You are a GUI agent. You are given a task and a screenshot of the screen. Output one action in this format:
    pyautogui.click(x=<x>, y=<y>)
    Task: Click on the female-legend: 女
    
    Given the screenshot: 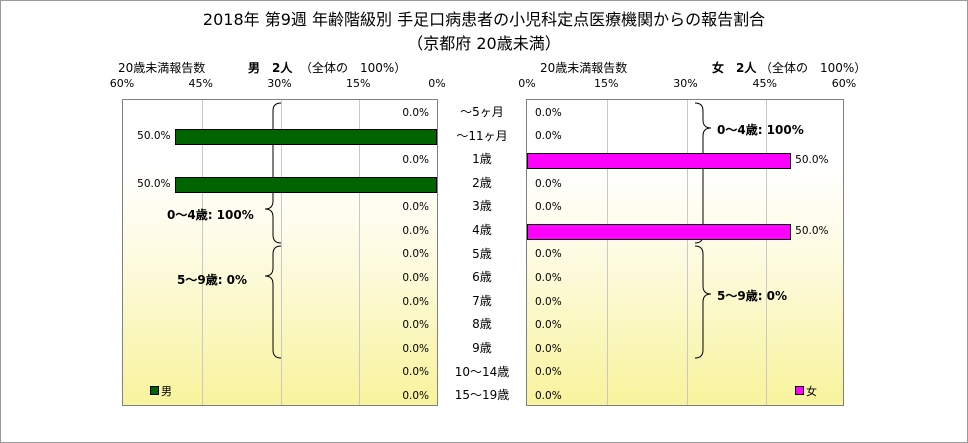 What is the action you would take?
    pyautogui.click(x=806, y=391)
    